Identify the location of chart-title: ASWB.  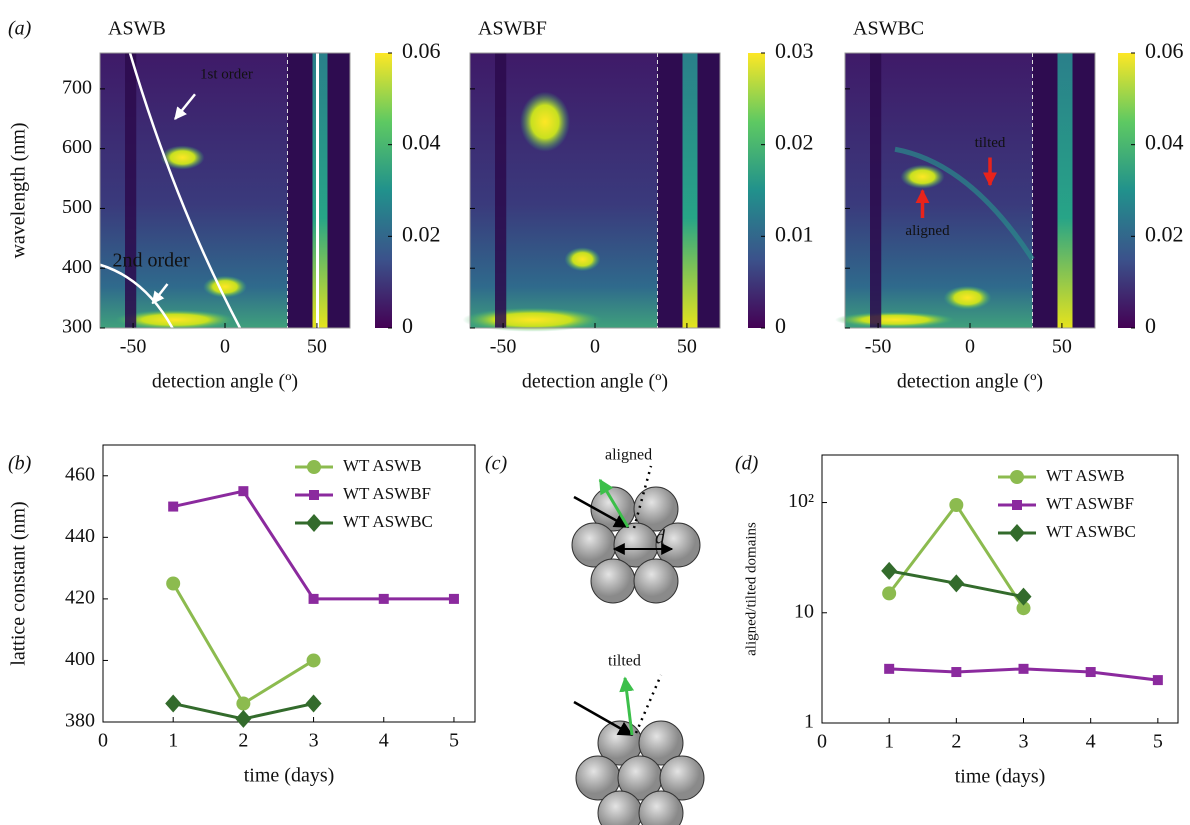
(137, 29).